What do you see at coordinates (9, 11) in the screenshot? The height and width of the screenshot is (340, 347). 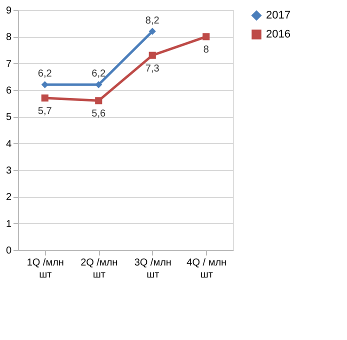 I see `y-tick-label: 9` at bounding box center [9, 11].